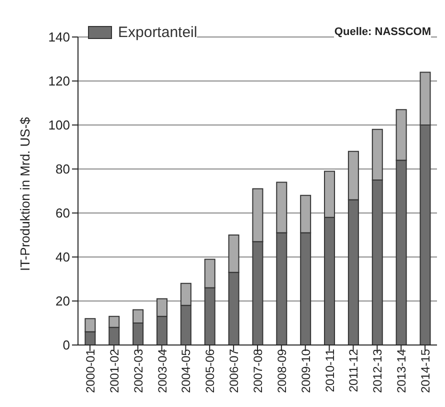 The image size is (445, 407). What do you see at coordinates (353, 370) in the screenshot?
I see `x-tick-label: 2011-12` at bounding box center [353, 370].